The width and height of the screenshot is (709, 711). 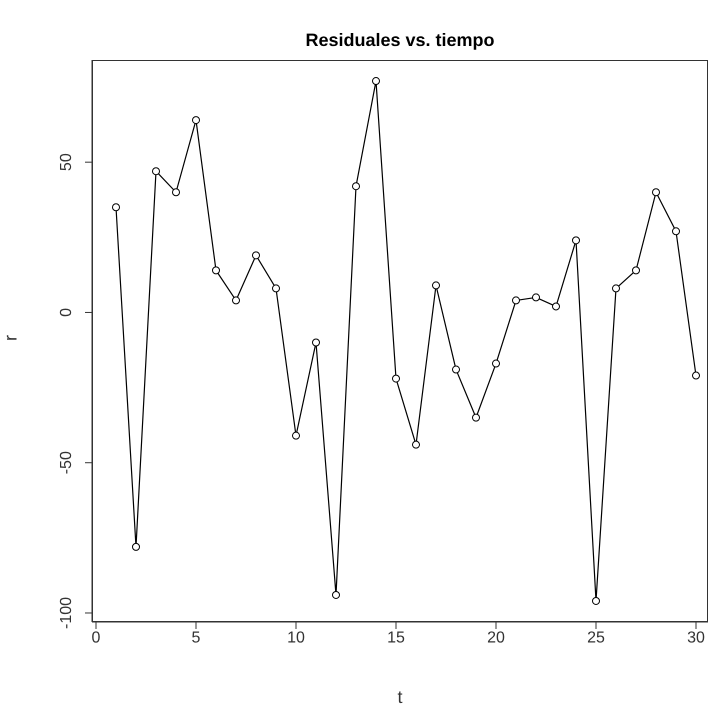 I want to click on y-tick-label: -100, so click(x=66, y=612).